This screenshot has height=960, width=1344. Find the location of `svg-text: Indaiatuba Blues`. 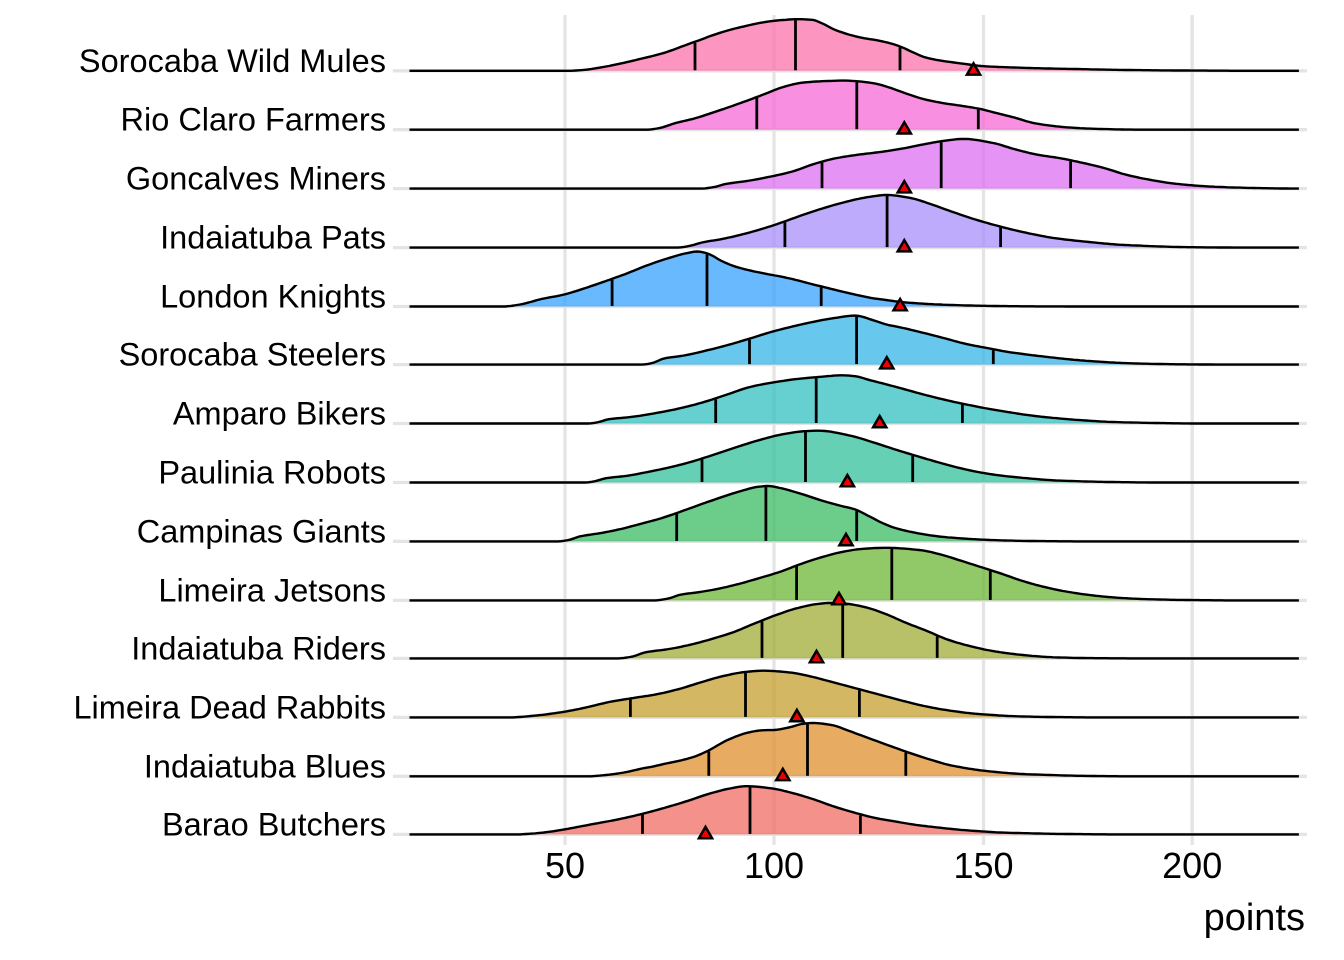

svg-text: Indaiatuba Blues is located at coordinates (265, 766).